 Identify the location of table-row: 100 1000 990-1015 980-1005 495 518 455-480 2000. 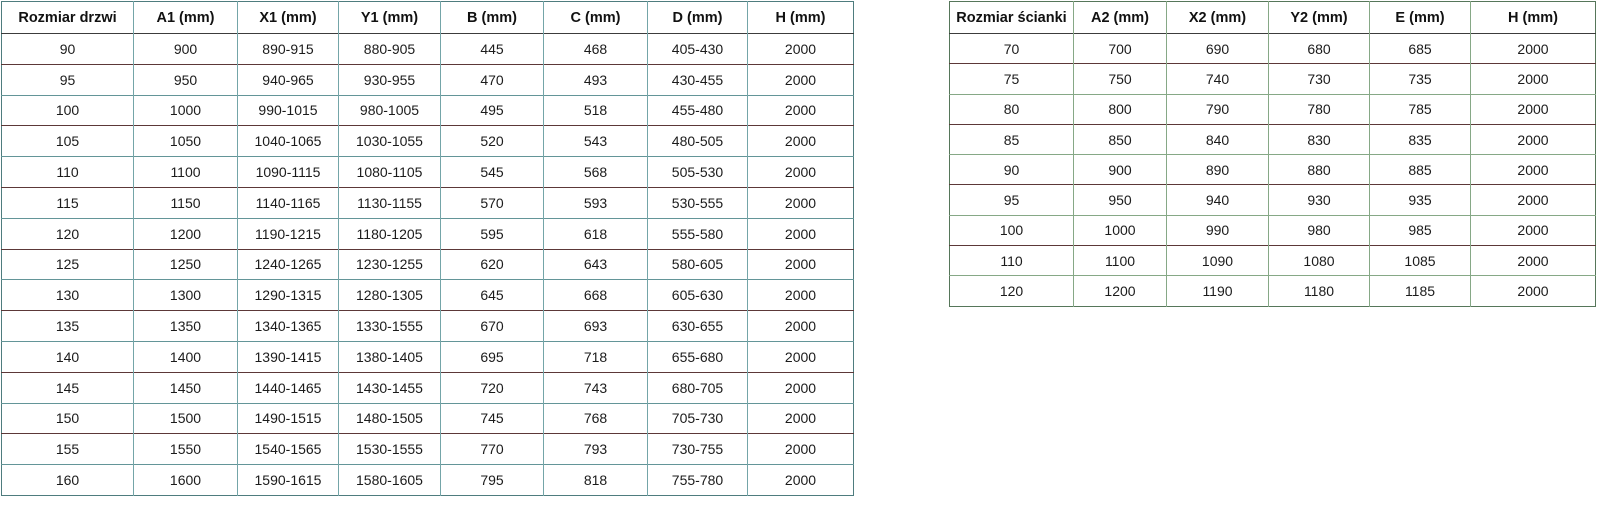
(427, 110).